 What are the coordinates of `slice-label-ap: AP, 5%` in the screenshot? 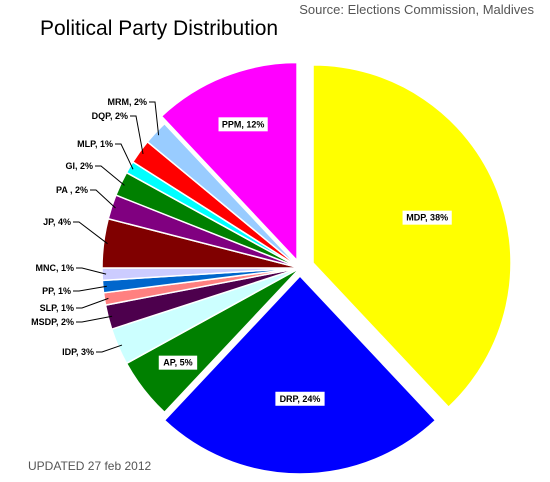 It's located at (178, 362).